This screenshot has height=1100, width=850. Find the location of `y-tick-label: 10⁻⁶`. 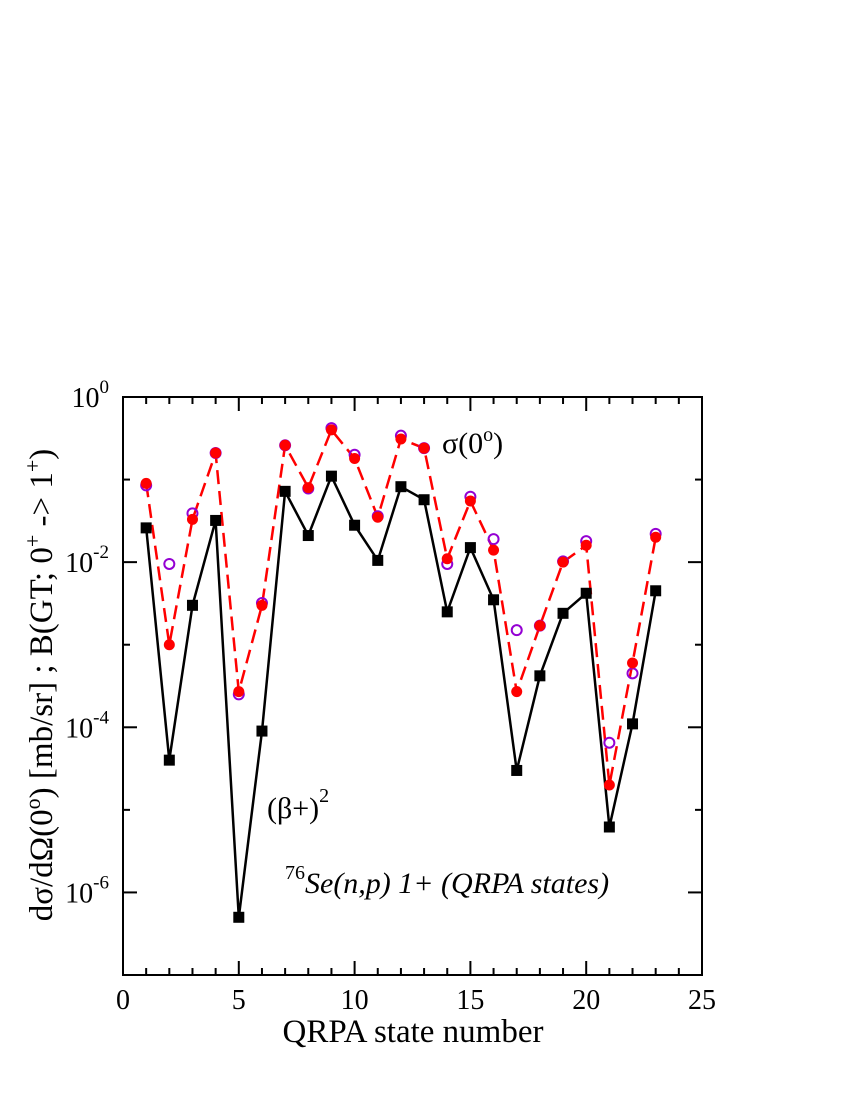

y-tick-label: 10⁻⁶ is located at coordinates (87, 890).